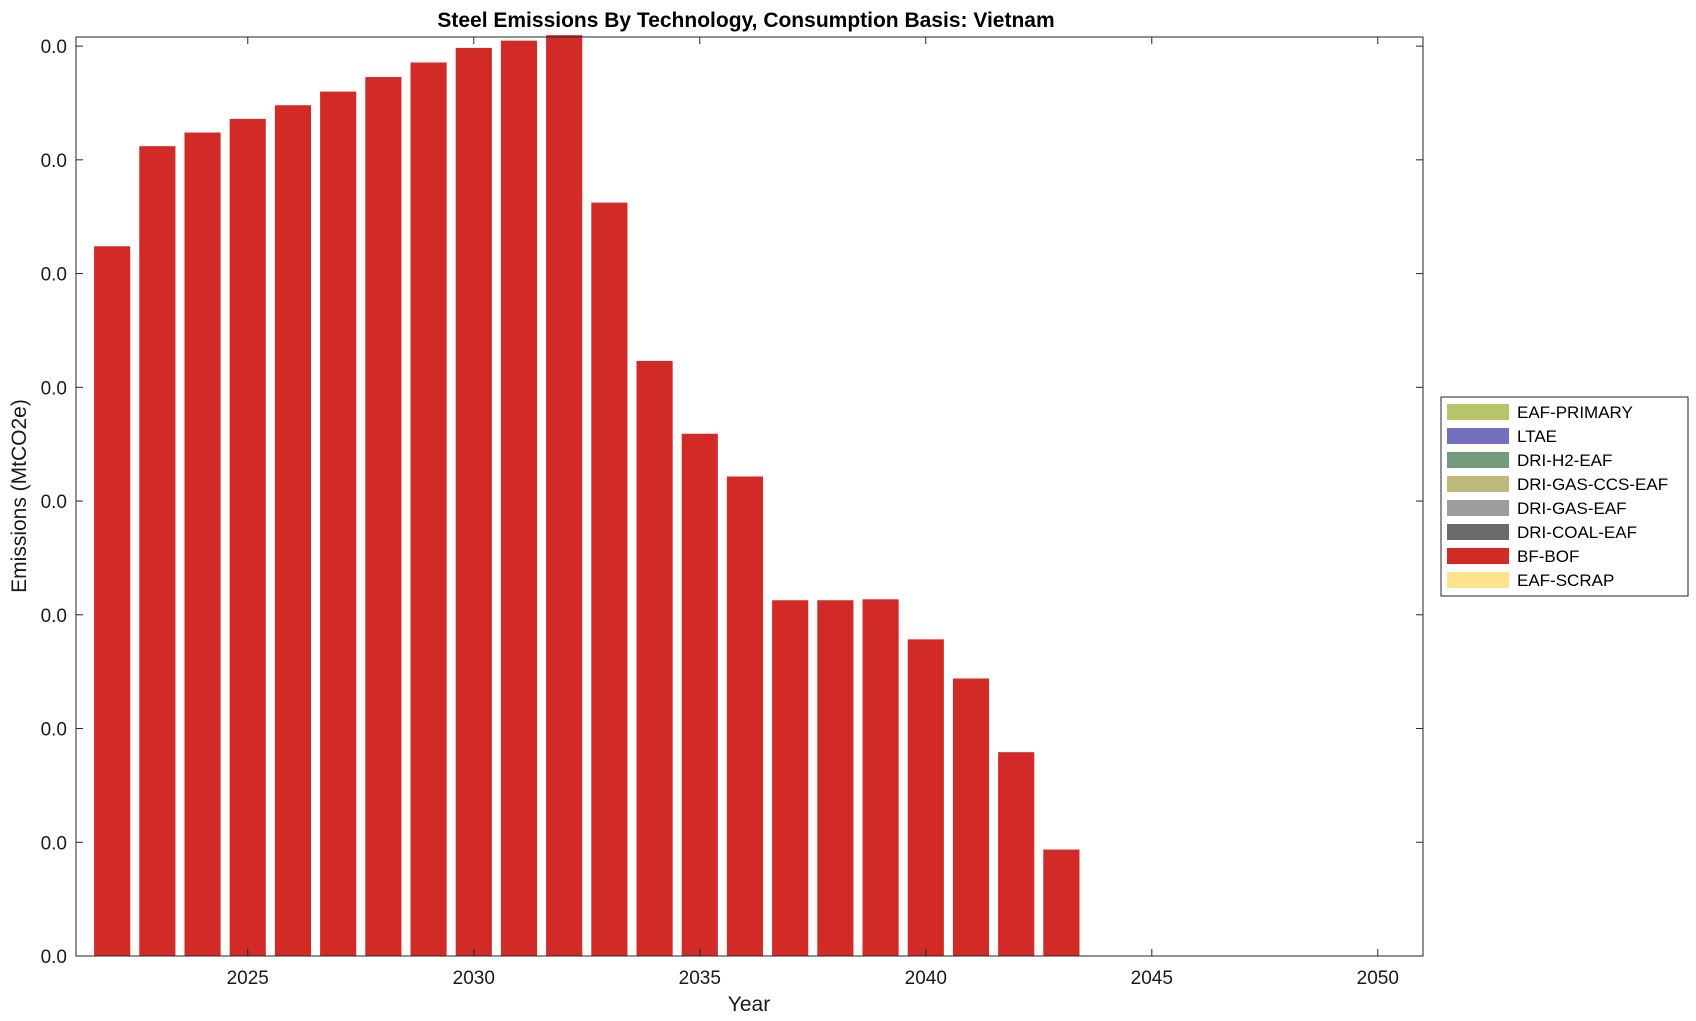 Image resolution: width=1696 pixels, height=1021 pixels. What do you see at coordinates (383, 517) in the screenshot?
I see `bar-bf-bof-2028` at bounding box center [383, 517].